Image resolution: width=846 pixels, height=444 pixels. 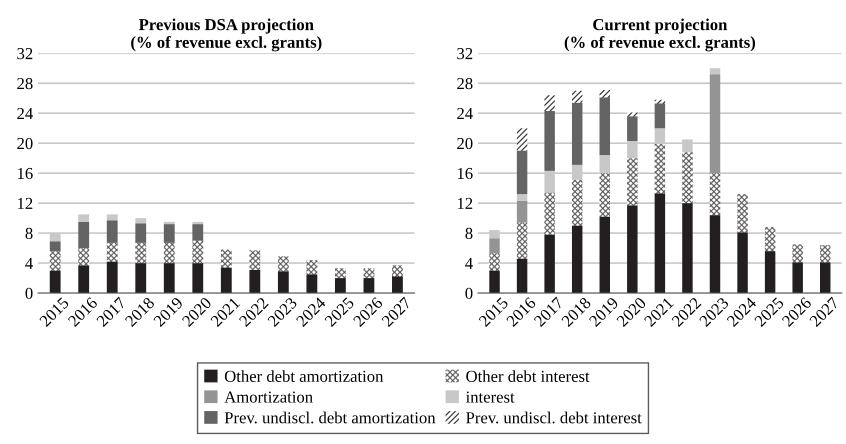 What do you see at coordinates (464, 144) in the screenshot?
I see `y-tick-label: 20` at bounding box center [464, 144].